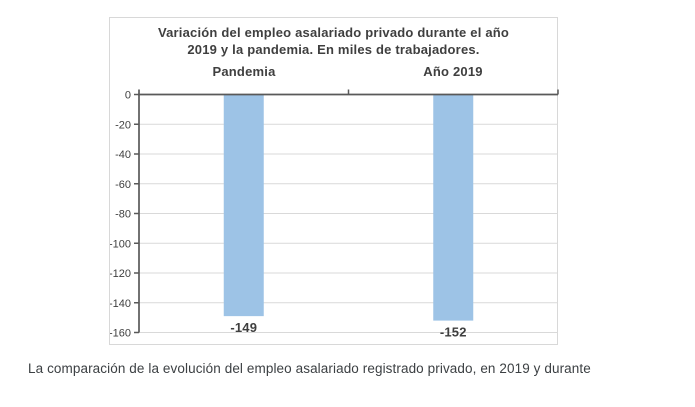  What do you see at coordinates (123, 185) in the screenshot?
I see `y-tick-label-3: -60` at bounding box center [123, 185].